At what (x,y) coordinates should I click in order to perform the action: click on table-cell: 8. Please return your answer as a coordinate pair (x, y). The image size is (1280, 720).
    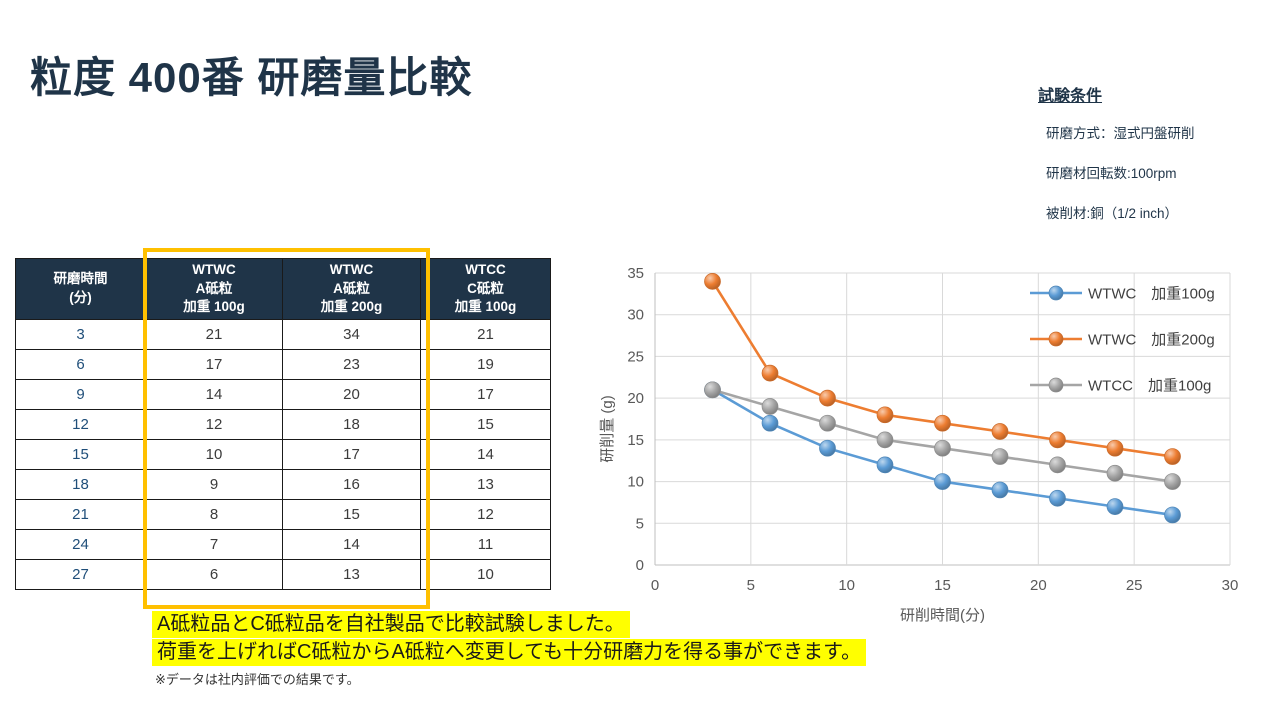
    Looking at the image, I should click on (214, 514).